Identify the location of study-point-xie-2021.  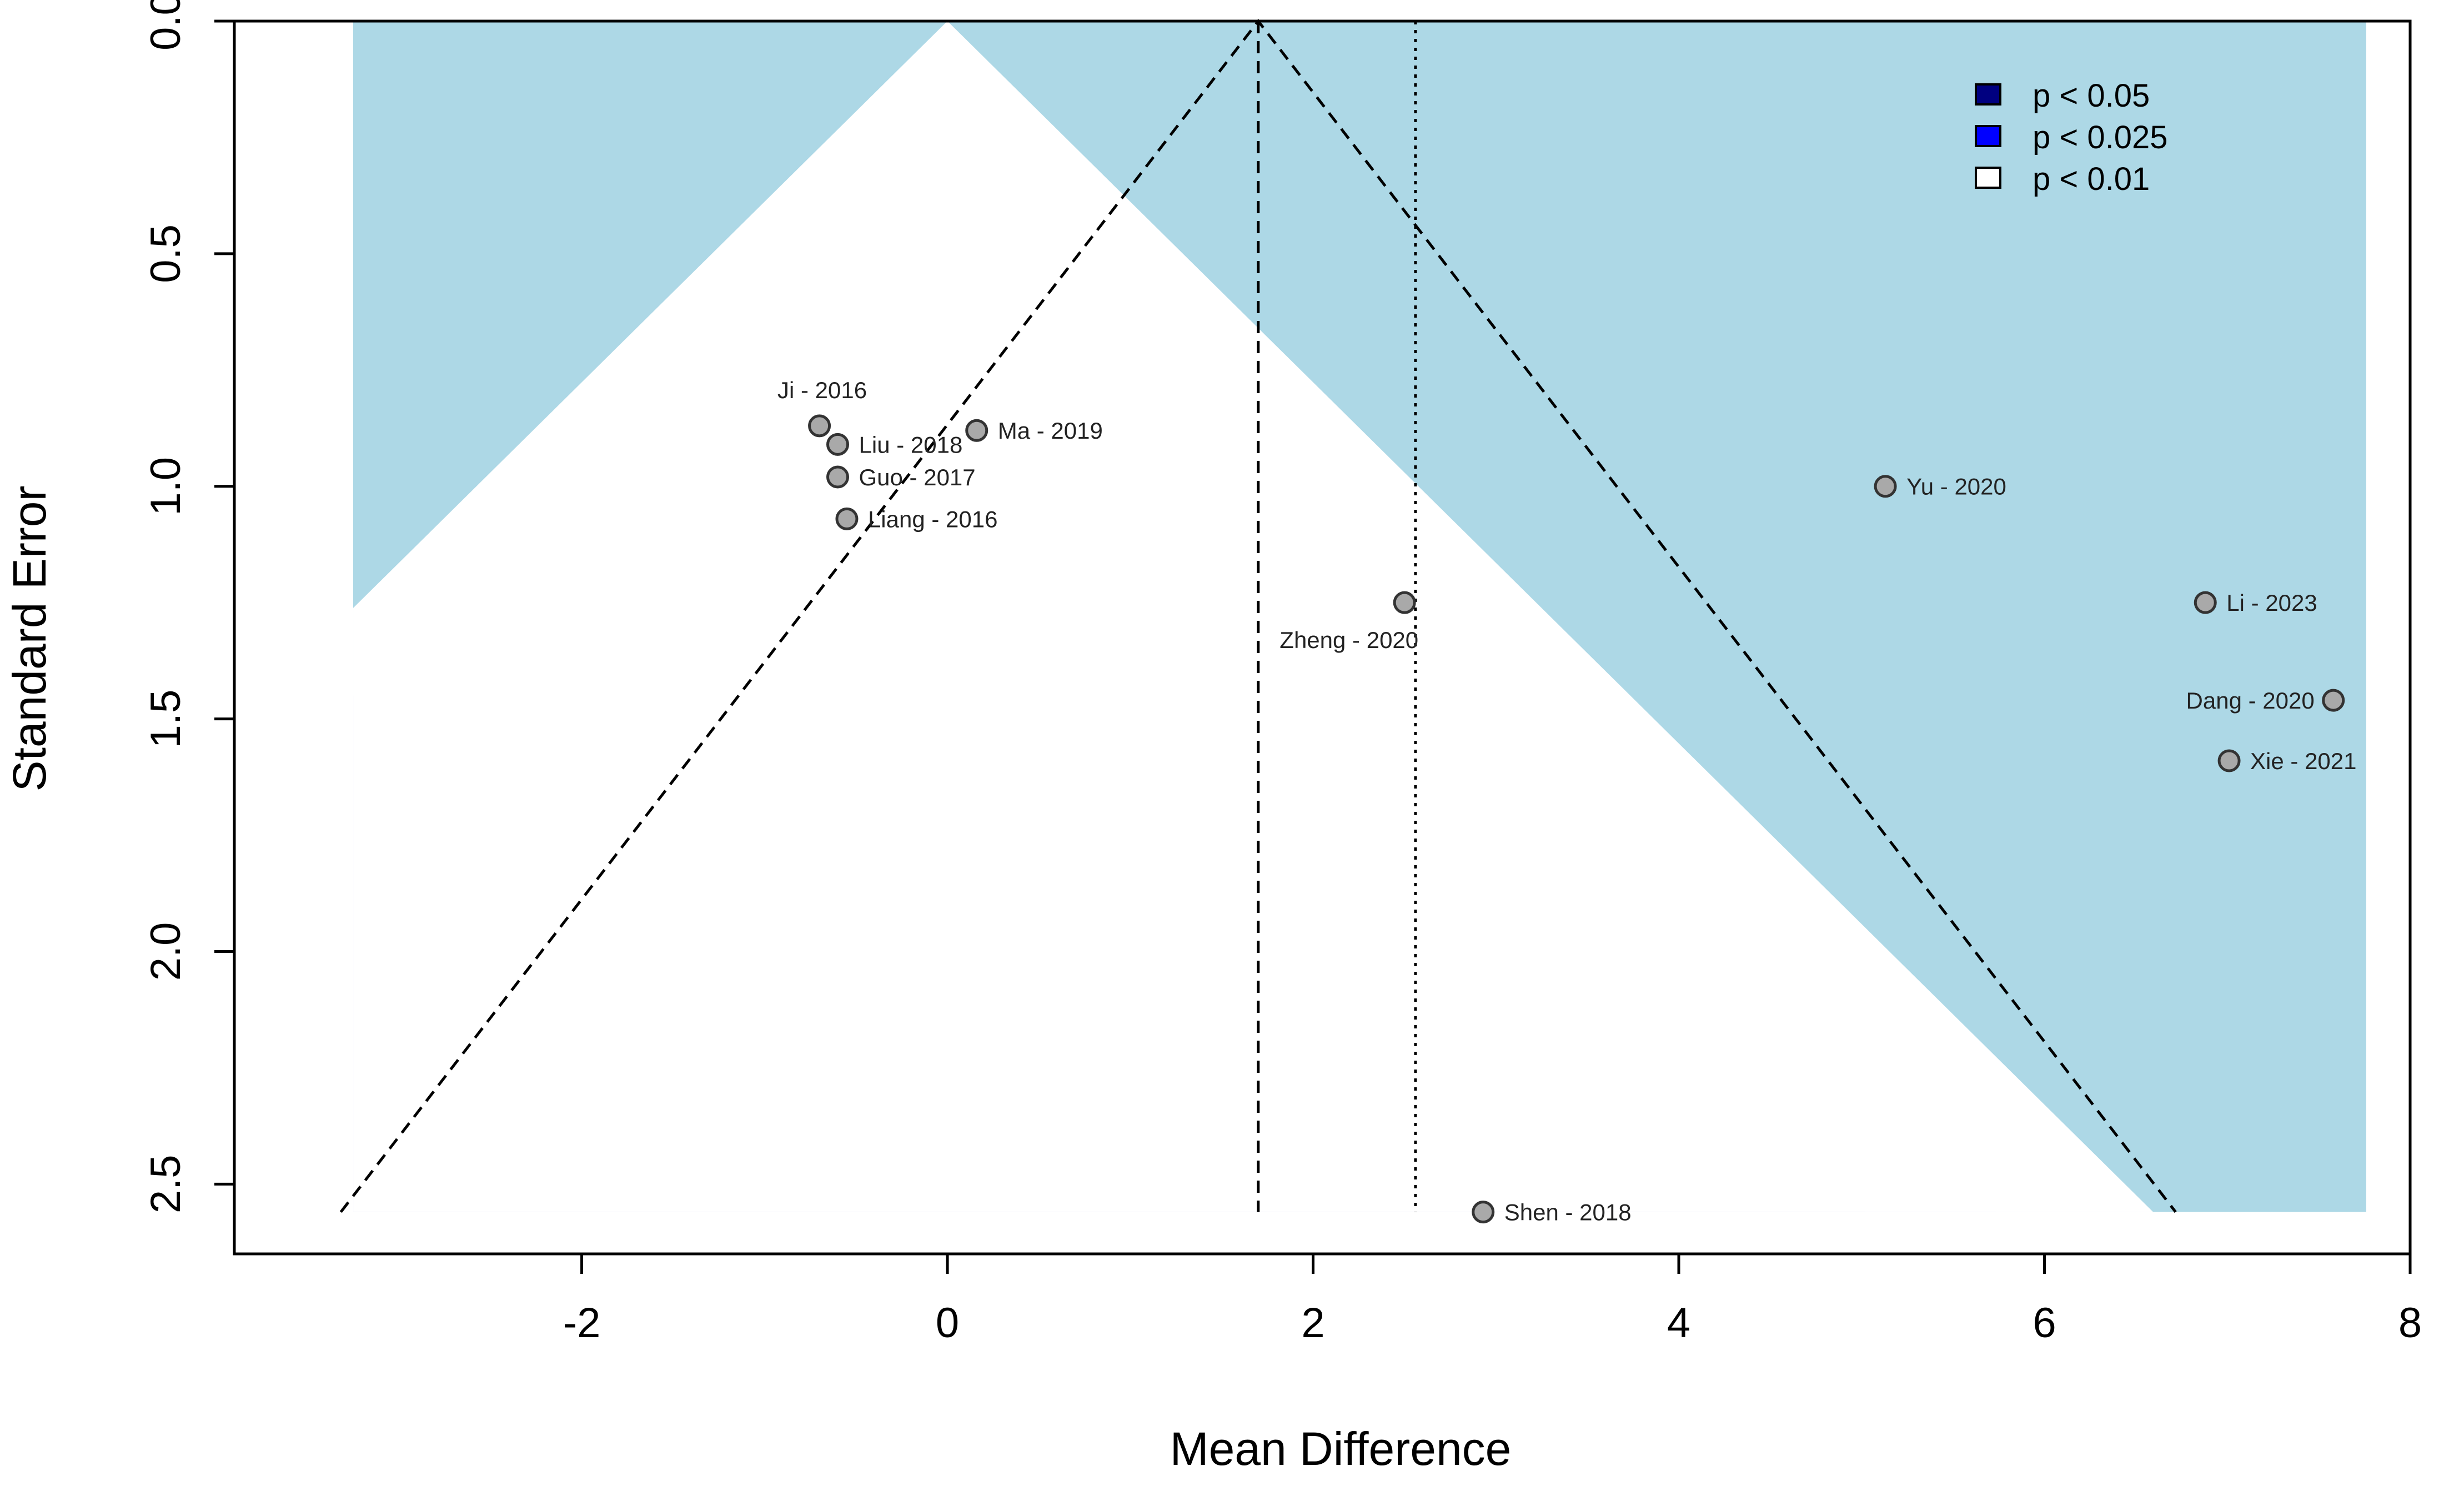
(2229, 760).